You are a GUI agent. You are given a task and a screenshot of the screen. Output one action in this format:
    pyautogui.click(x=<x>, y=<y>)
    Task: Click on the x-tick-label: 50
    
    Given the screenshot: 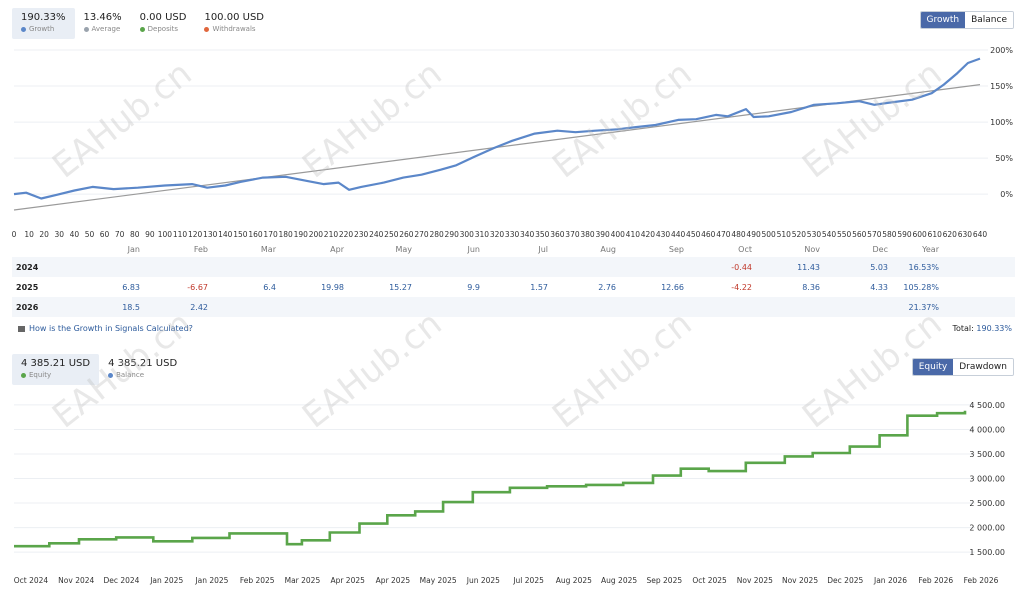 What is the action you would take?
    pyautogui.click(x=90, y=234)
    